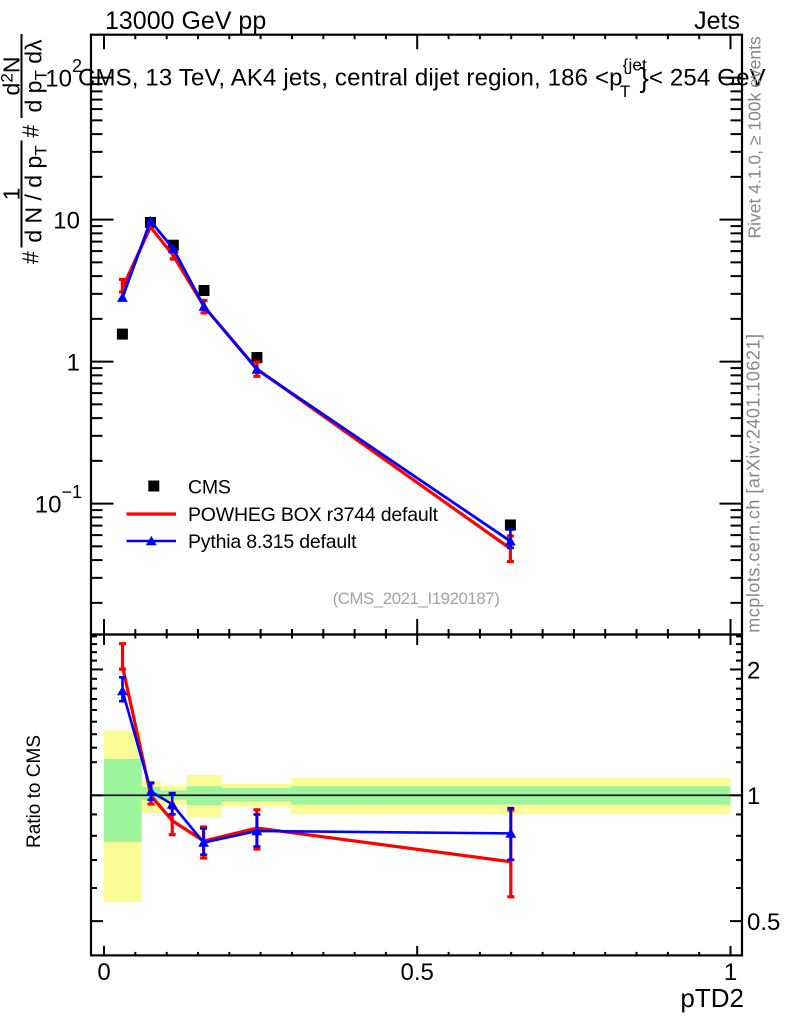 The image size is (786, 1029). What do you see at coordinates (313, 515) in the screenshot?
I see `svg-text: POWHEG BOX r3744 default` at bounding box center [313, 515].